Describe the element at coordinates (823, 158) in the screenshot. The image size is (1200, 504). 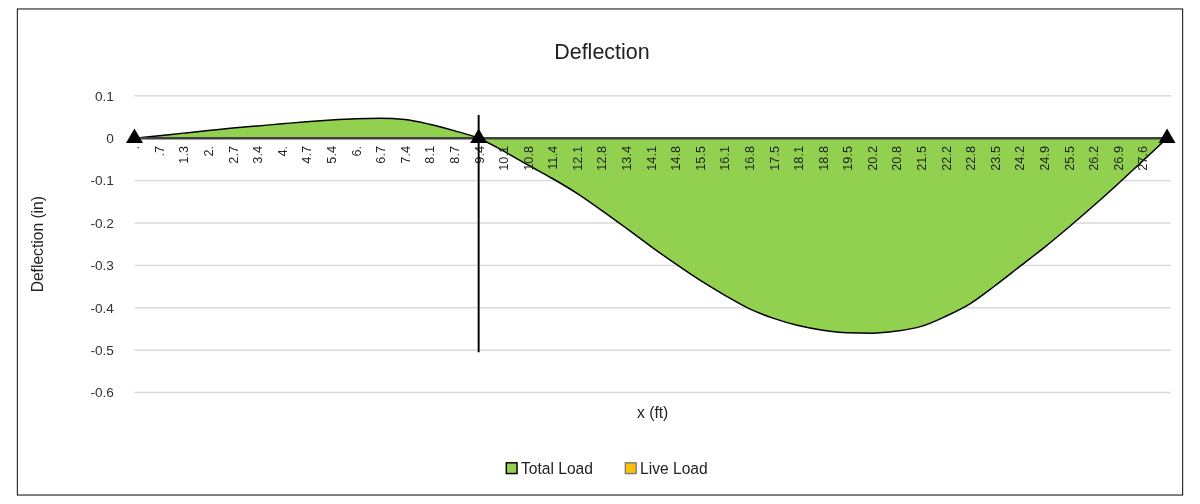
I see `x-tick-label: 18.8` at that location.